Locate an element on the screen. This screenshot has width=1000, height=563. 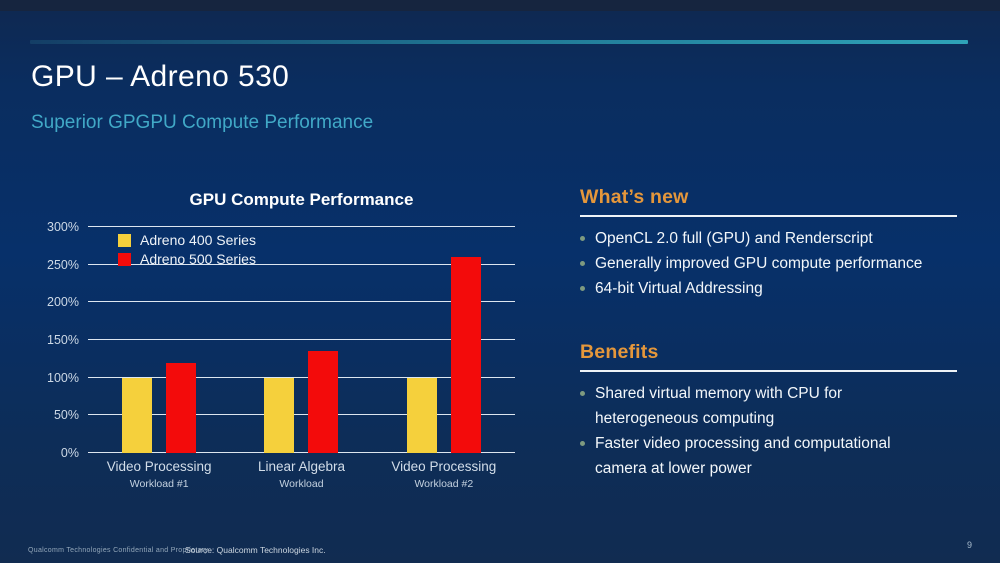
y-axis-tick-label: 150% is located at coordinates (63, 340).